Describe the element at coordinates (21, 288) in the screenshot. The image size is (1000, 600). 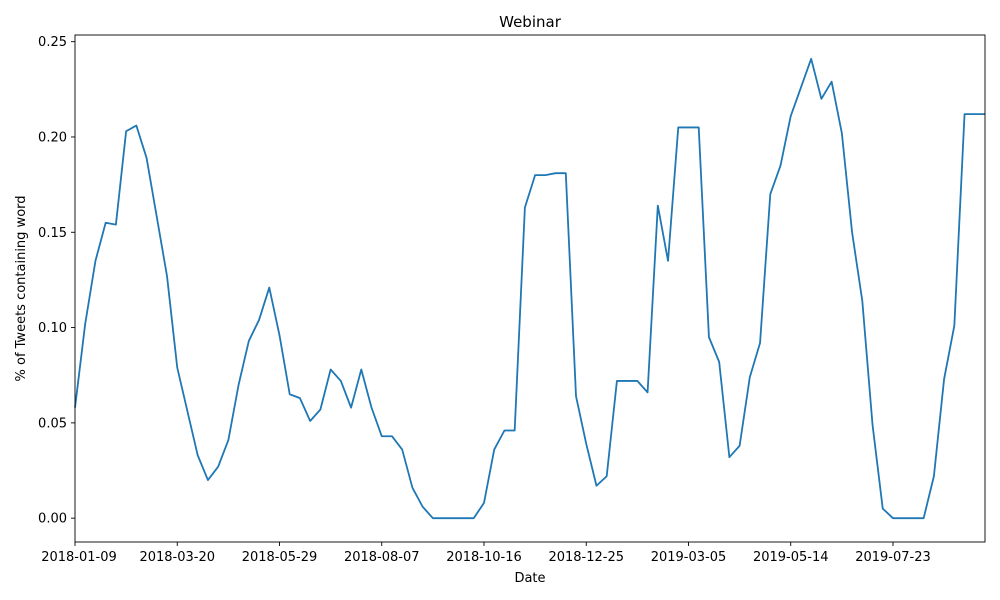
I see `y-axis-label: % of Tweets containing word` at that location.